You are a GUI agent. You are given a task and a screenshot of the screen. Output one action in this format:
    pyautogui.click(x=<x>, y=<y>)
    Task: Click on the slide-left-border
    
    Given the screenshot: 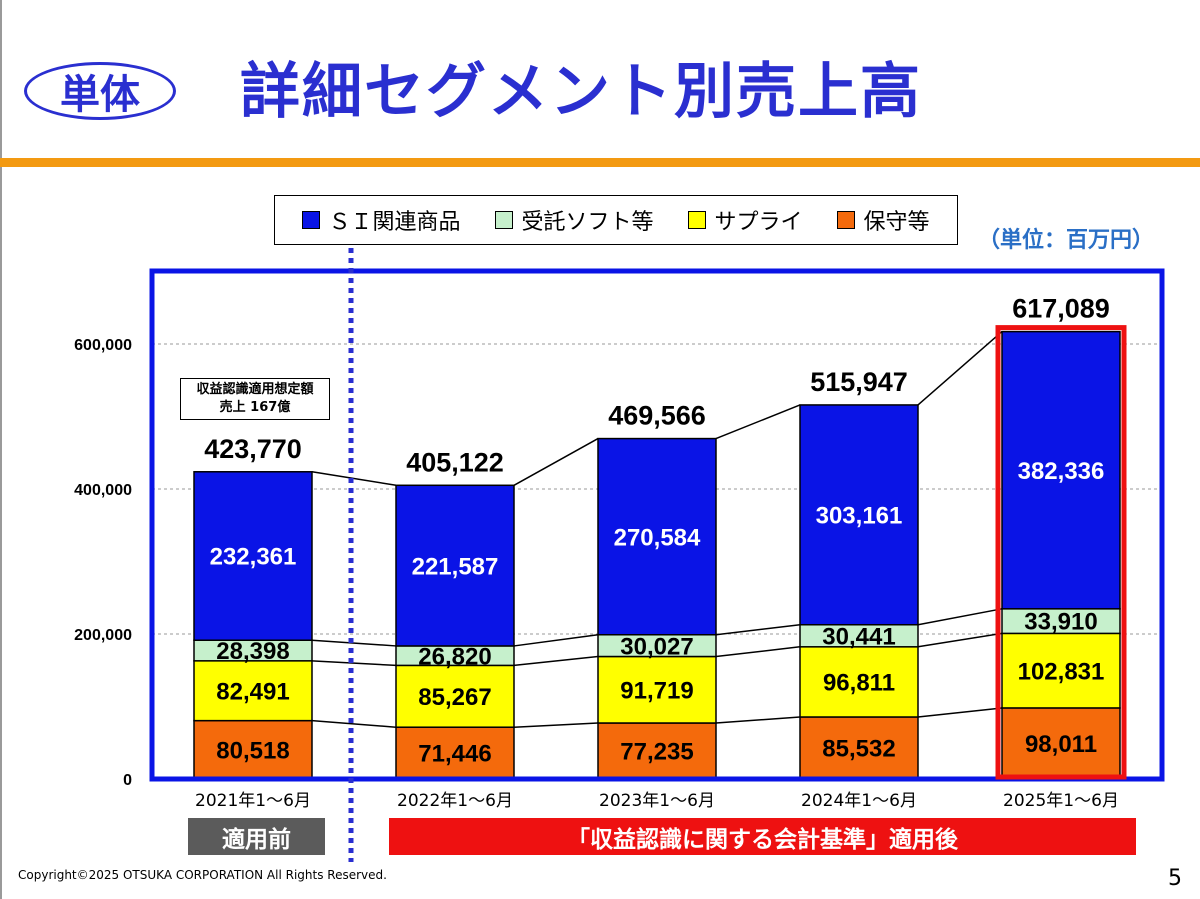 What is the action you would take?
    pyautogui.click(x=1, y=449)
    